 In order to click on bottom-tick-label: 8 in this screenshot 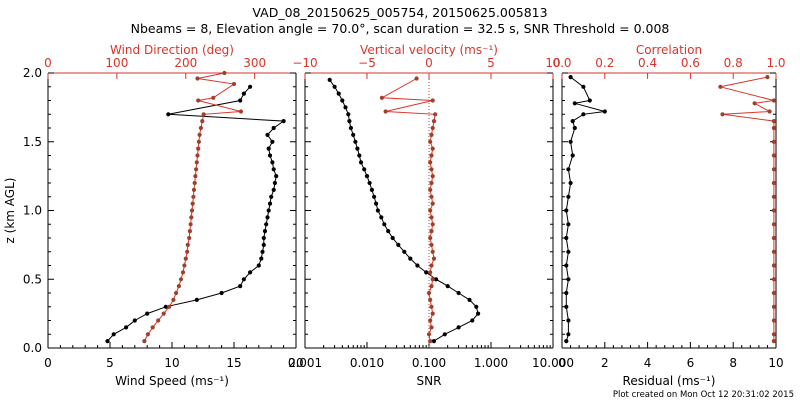, I will do `click(733, 363)`.